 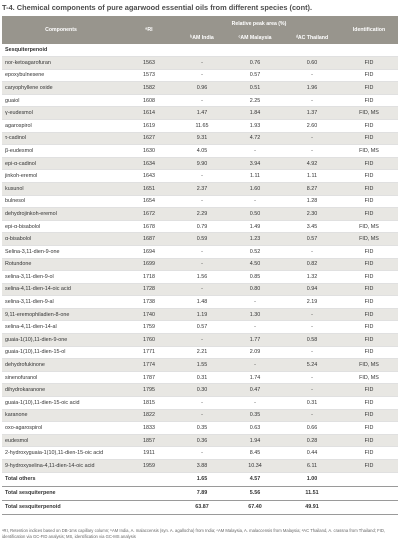 I want to click on component-name: selina-4,11-dien-14-oic acid, so click(x=61, y=290).